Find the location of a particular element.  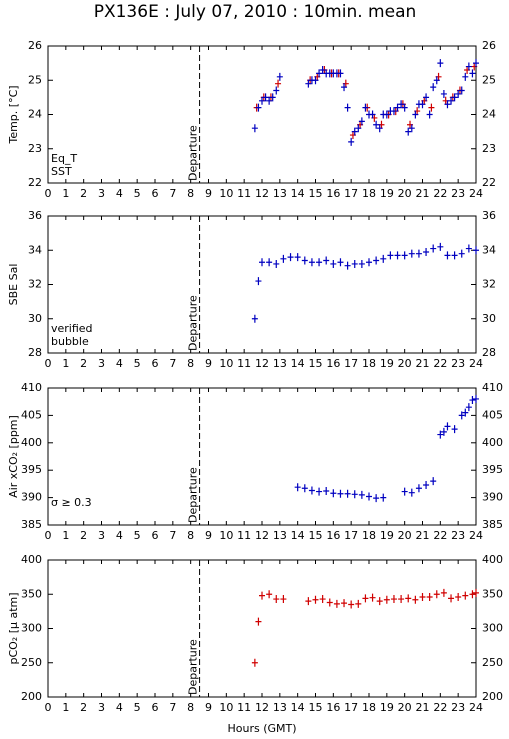

y-tick-label: 22 is located at coordinates (35, 182).